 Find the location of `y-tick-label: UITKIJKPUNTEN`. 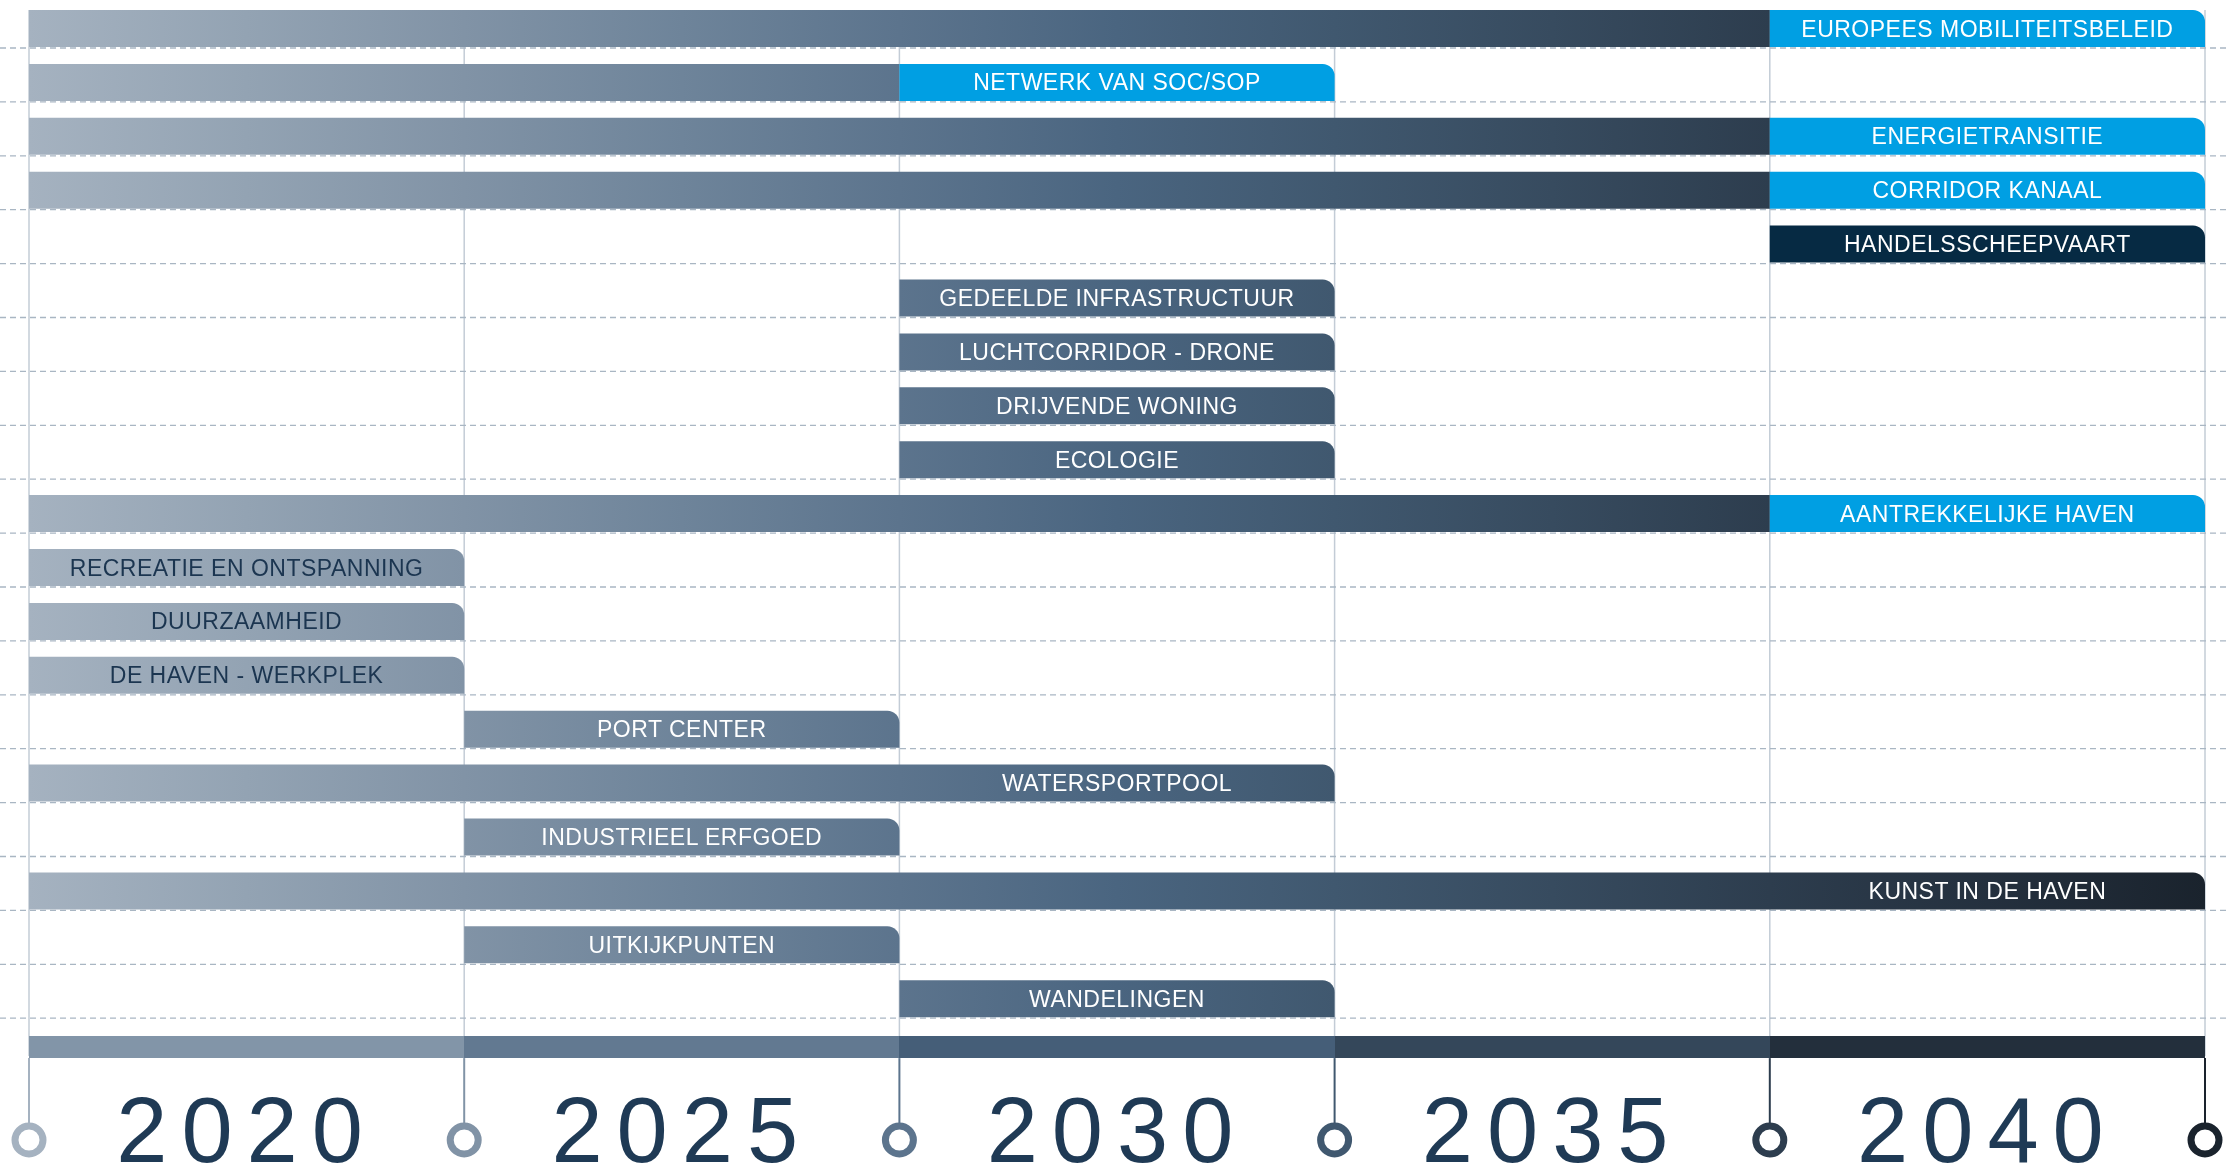

y-tick-label: UITKIJKPUNTEN is located at coordinates (682, 944).